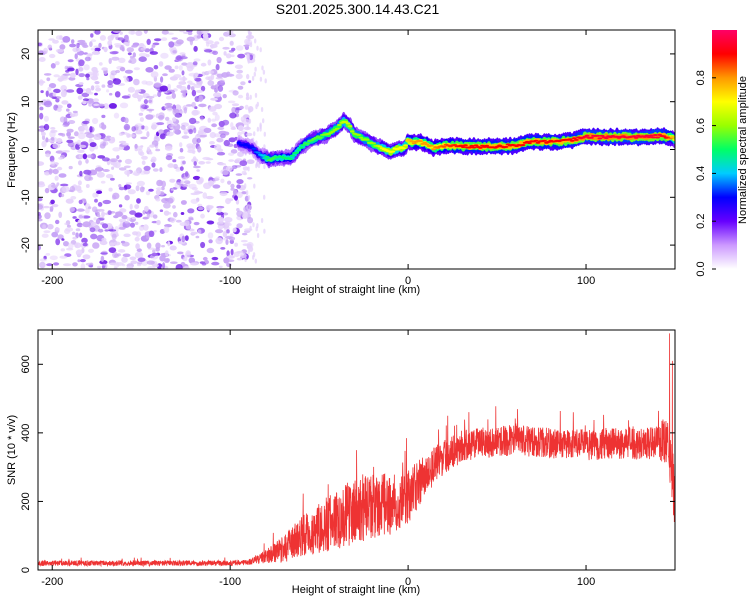 The height and width of the screenshot is (600, 750). I want to click on colorbar-tick-label: 0.0, so click(701, 268).